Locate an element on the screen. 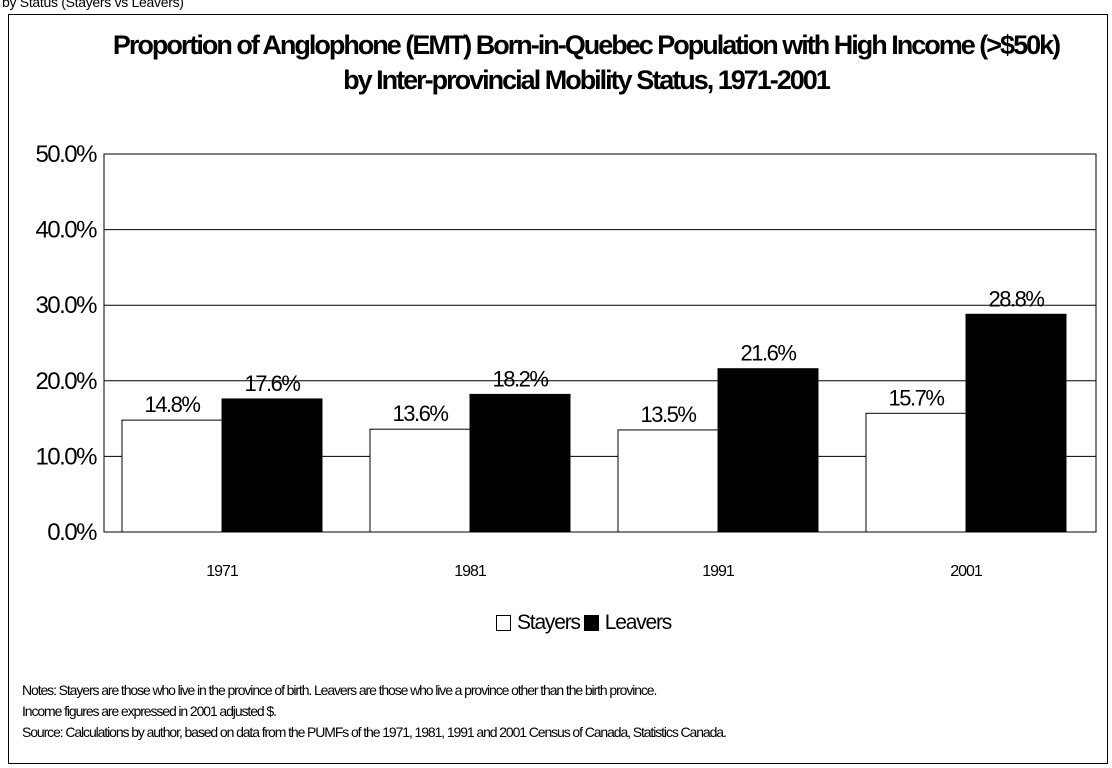 The height and width of the screenshot is (768, 1112). x-tick-label: 1991 is located at coordinates (718, 571).